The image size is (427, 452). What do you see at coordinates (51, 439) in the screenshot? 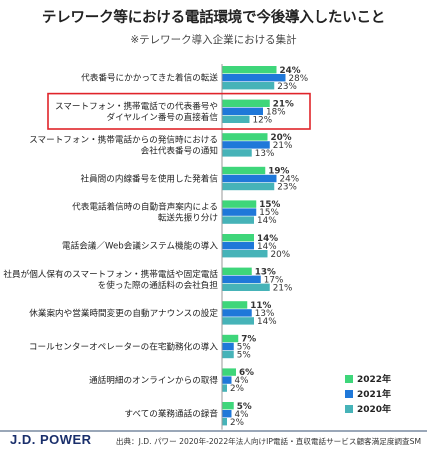
I see `brand-logo: J.D. POWER` at bounding box center [51, 439].